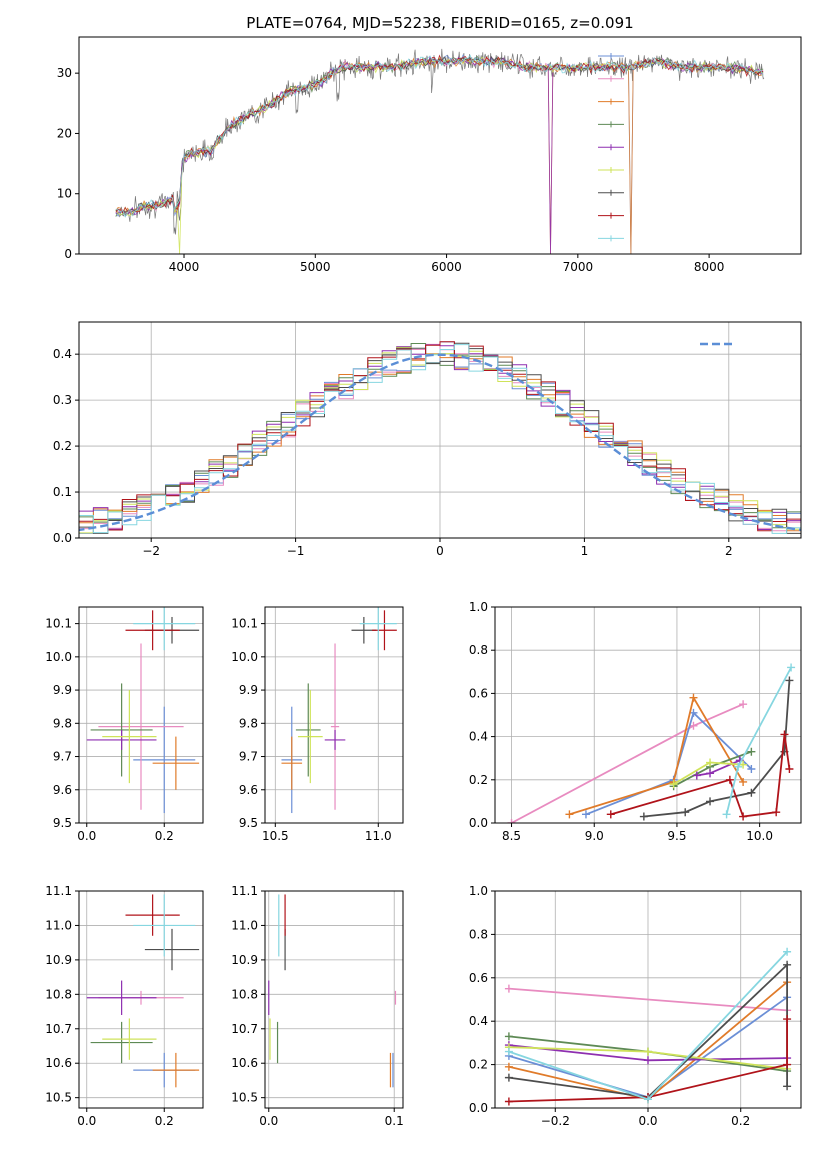 The height and width of the screenshot is (1170, 819). Describe the element at coordinates (729, 551) in the screenshot. I see `x-tick-label: 2` at that location.